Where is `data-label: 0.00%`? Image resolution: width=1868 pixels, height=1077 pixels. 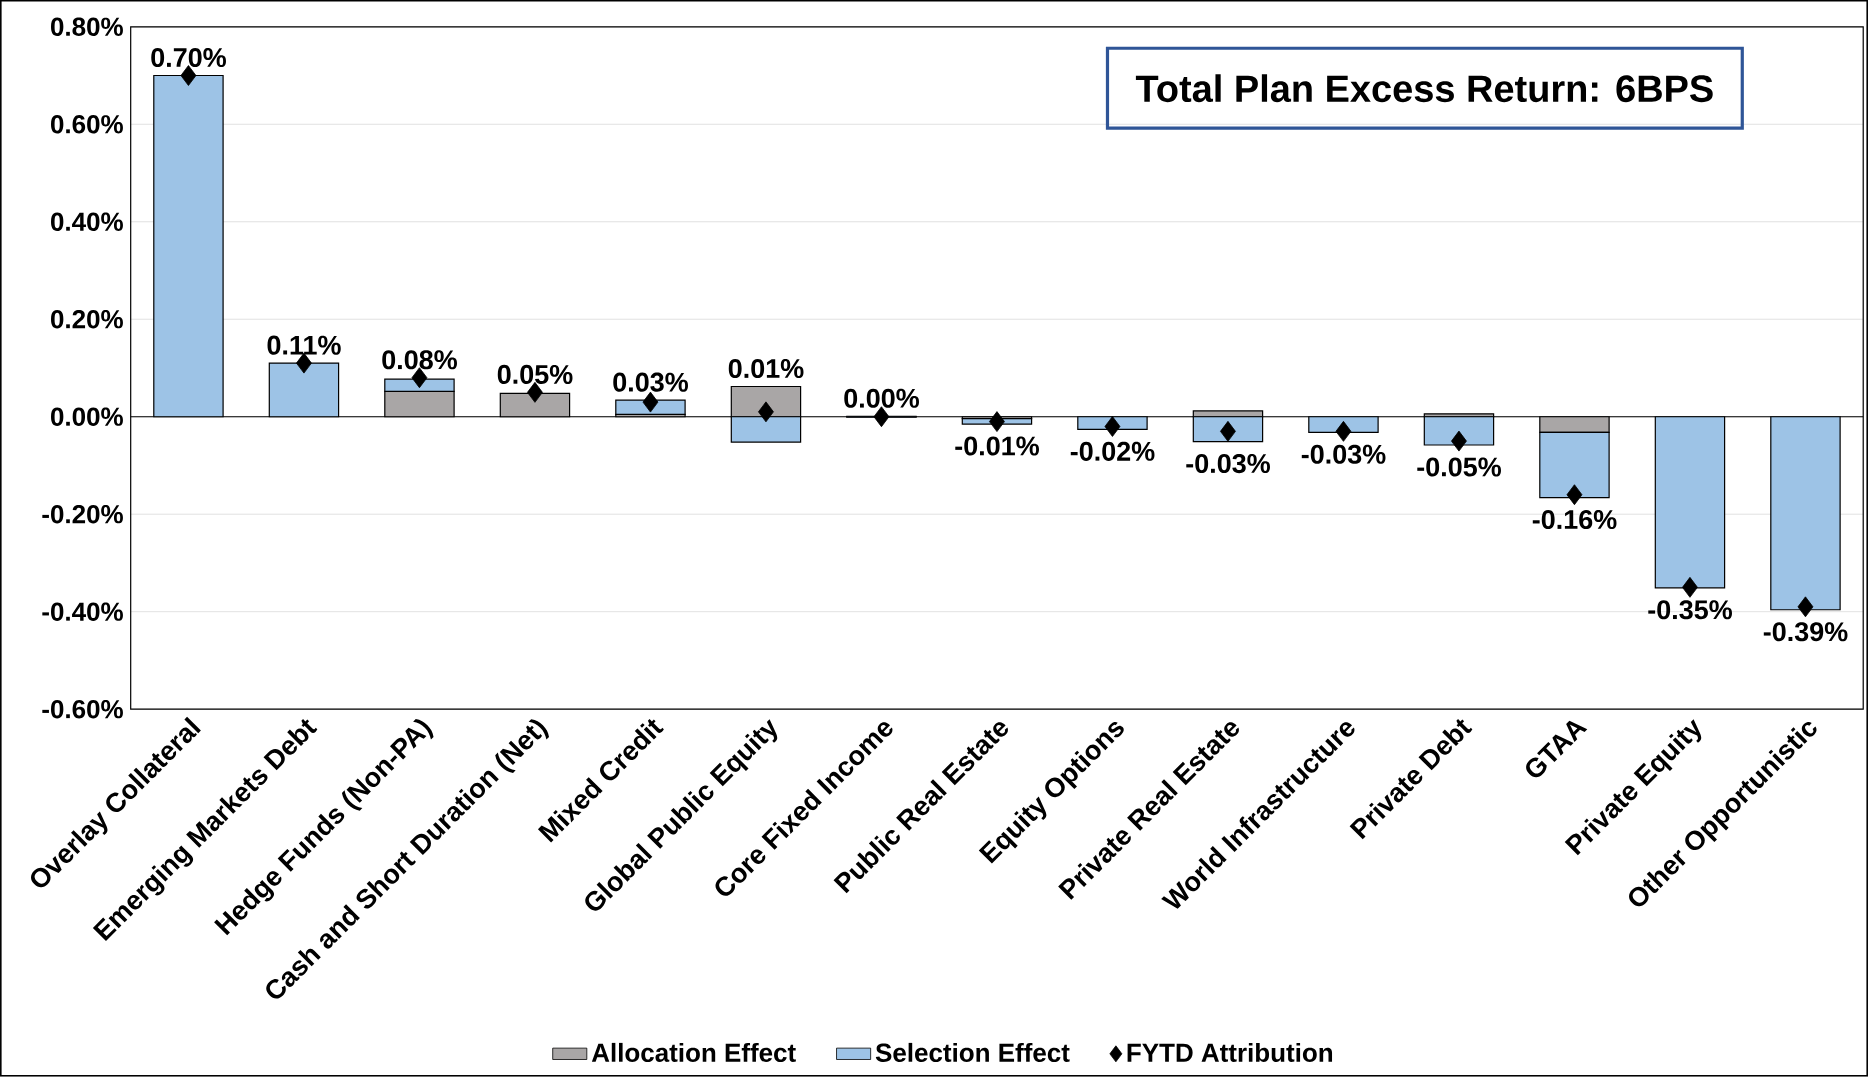 data-label: 0.00% is located at coordinates (881, 398).